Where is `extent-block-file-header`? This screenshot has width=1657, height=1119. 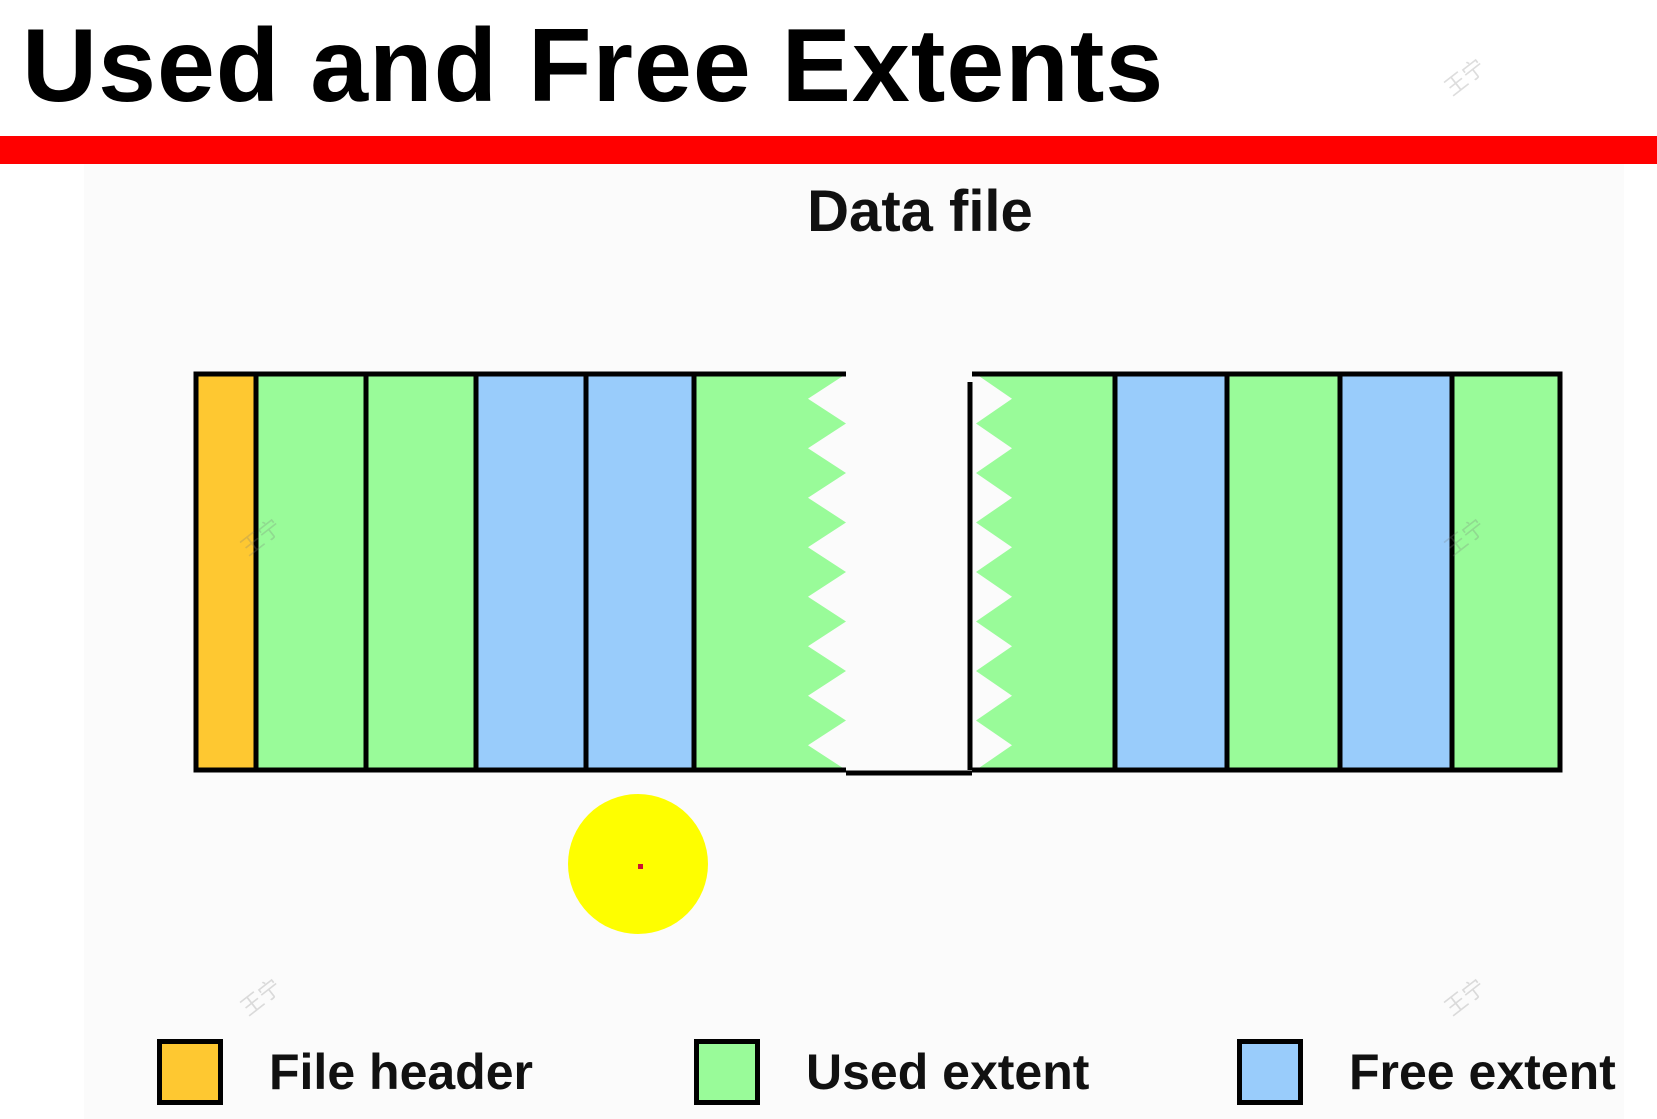 extent-block-file-header is located at coordinates (226, 572).